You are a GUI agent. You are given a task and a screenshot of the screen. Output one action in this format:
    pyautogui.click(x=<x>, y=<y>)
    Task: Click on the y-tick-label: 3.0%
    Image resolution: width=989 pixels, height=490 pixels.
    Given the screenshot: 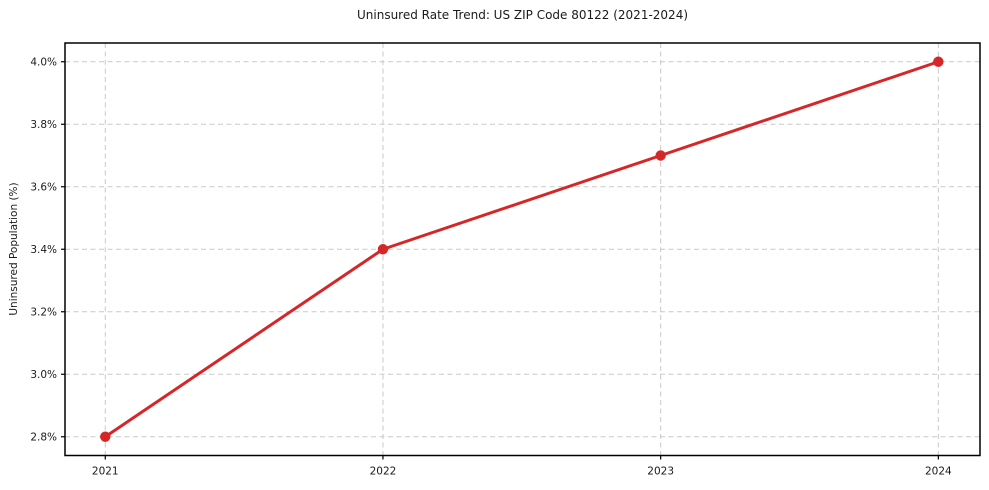 What is the action you would take?
    pyautogui.click(x=43, y=375)
    